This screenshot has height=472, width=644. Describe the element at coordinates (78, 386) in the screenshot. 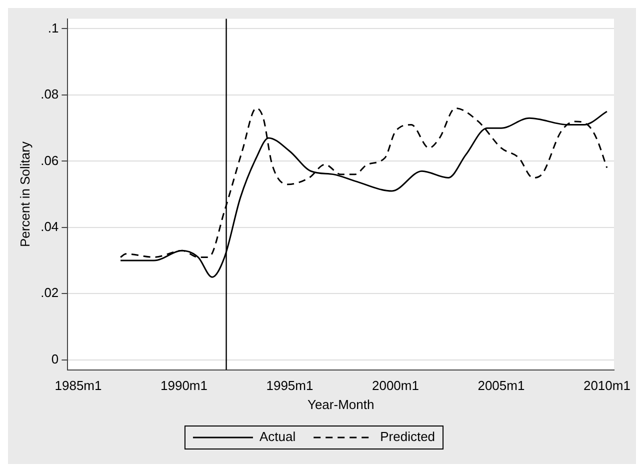

I see `x-tick-label: 1985m1` at that location.